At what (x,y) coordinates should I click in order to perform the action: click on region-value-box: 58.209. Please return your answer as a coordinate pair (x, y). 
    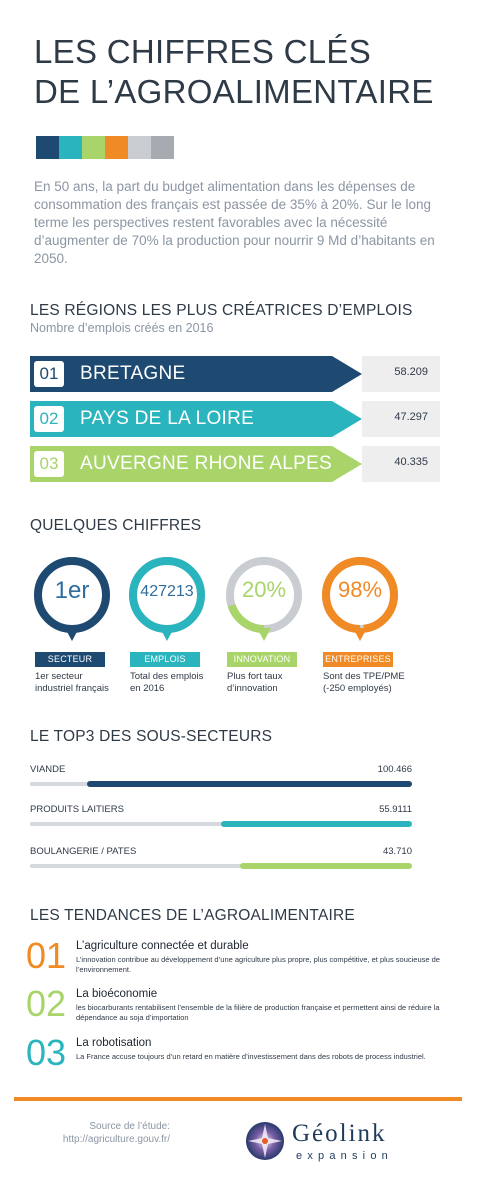
    Looking at the image, I should click on (401, 374).